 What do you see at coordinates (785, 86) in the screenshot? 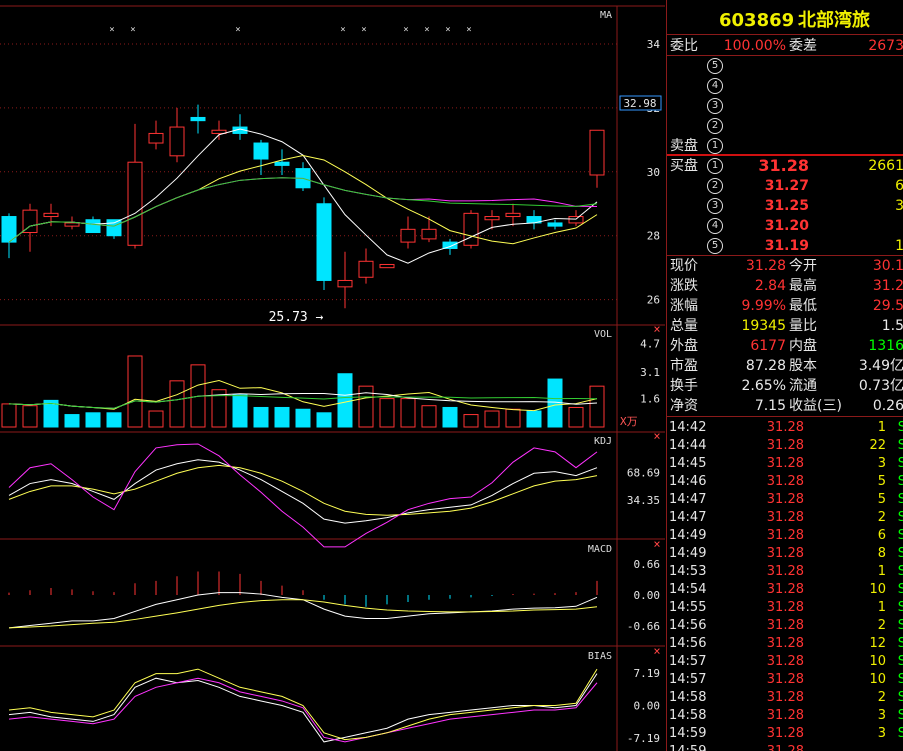
I see `sell-level-4: 4` at bounding box center [785, 86].